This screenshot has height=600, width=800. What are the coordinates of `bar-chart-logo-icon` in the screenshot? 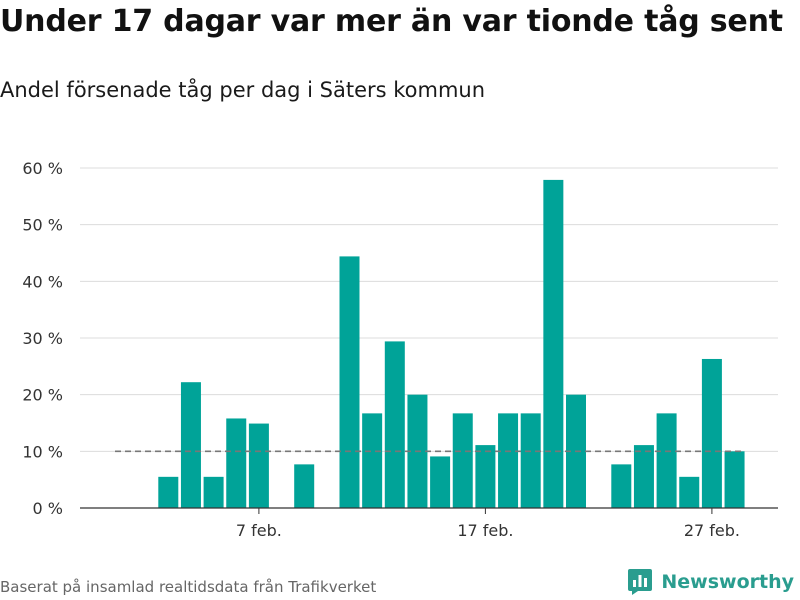 It's located at (640, 582).